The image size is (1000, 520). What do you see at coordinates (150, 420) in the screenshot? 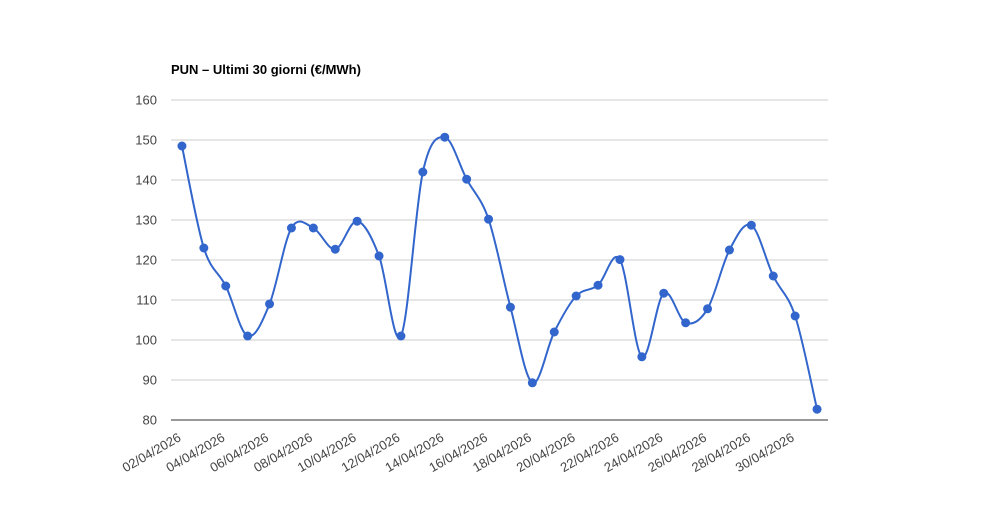
I see `y-tick-label: 80` at bounding box center [150, 420].